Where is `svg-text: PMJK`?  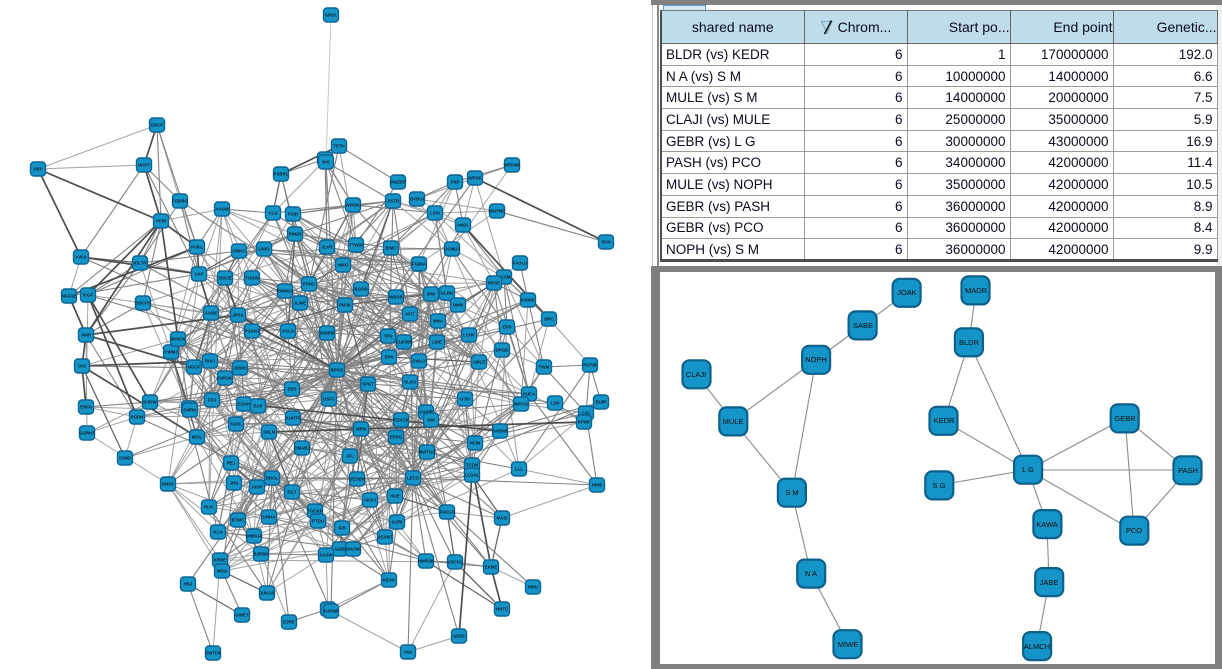 svg-text: PMJK is located at coordinates (345, 305).